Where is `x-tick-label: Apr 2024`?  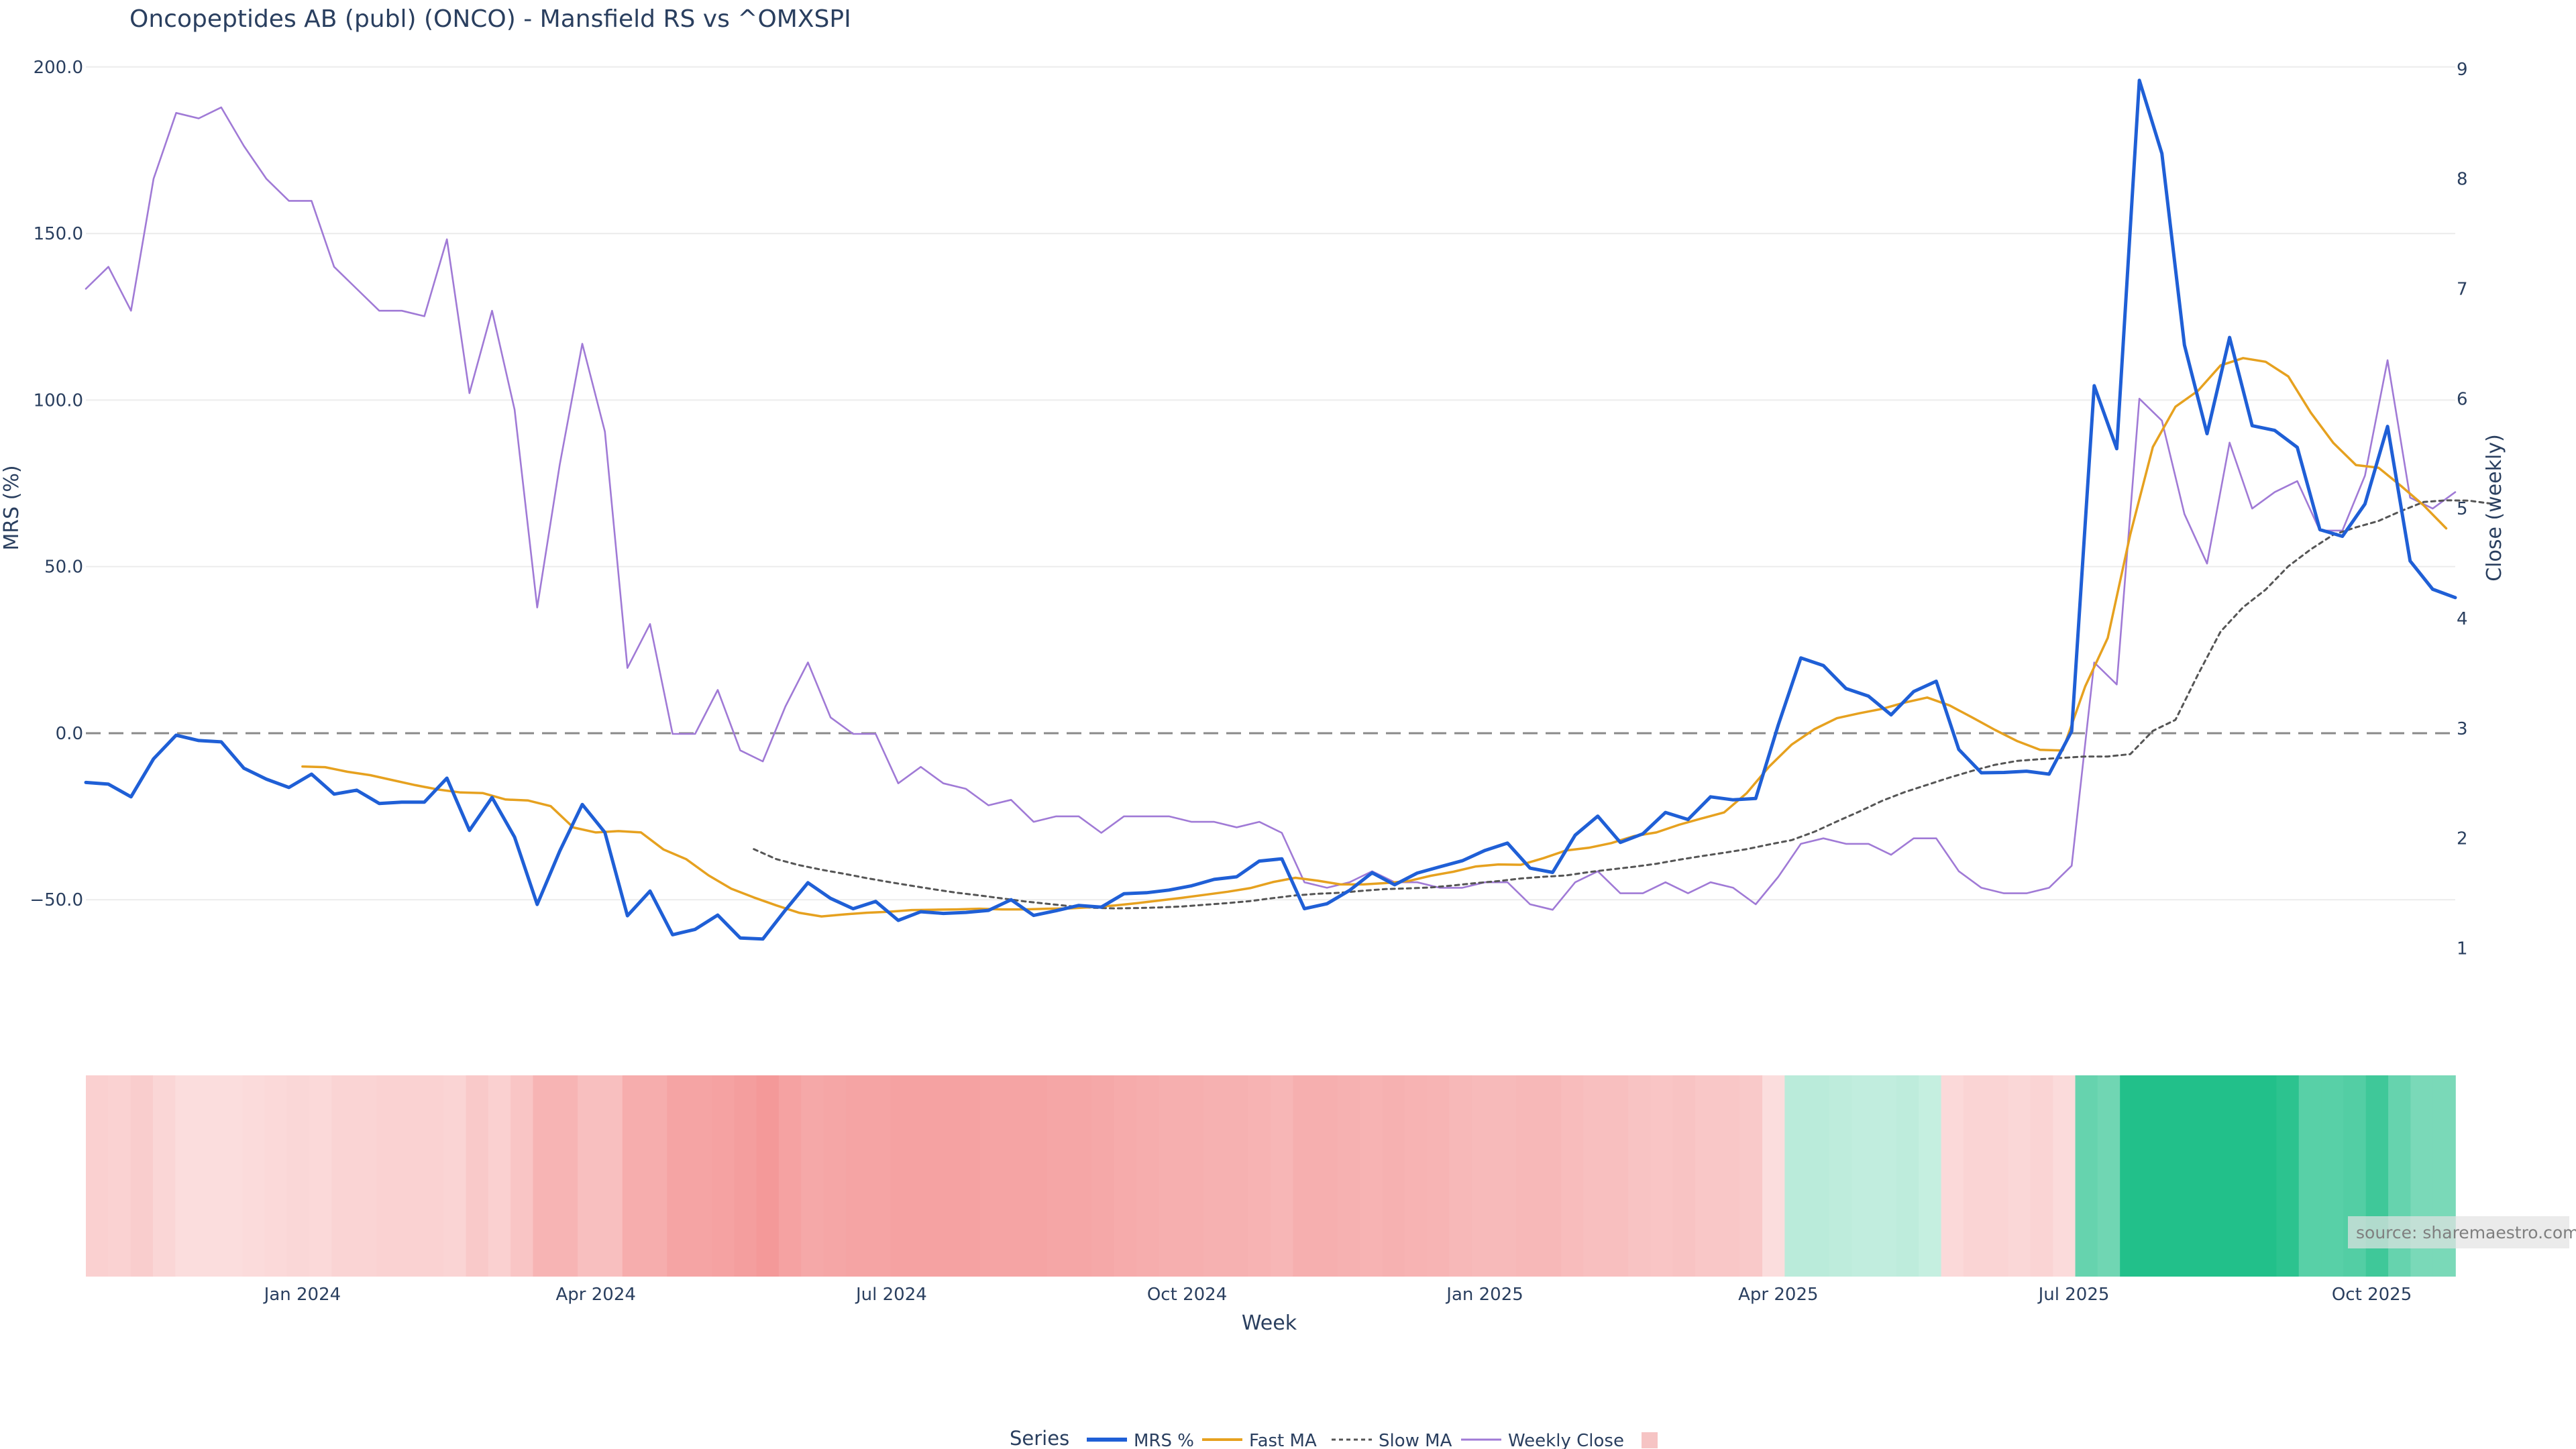 x-tick-label: Apr 2024 is located at coordinates (596, 1295).